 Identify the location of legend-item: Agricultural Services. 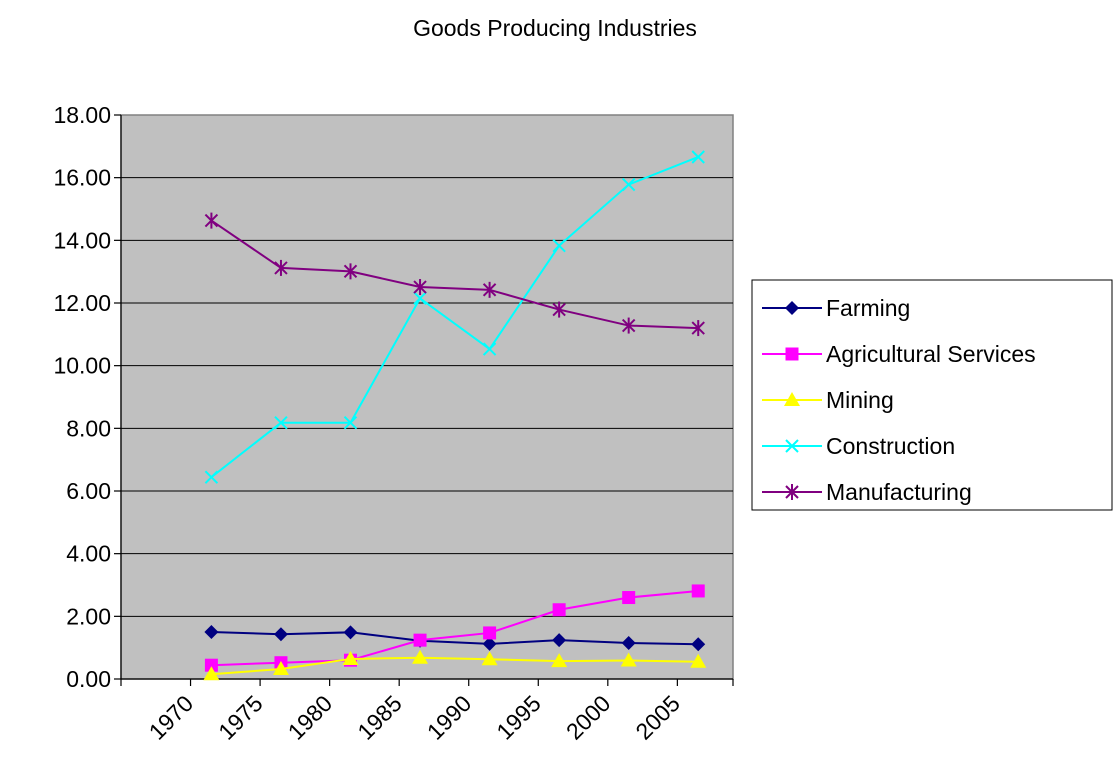
(899, 354).